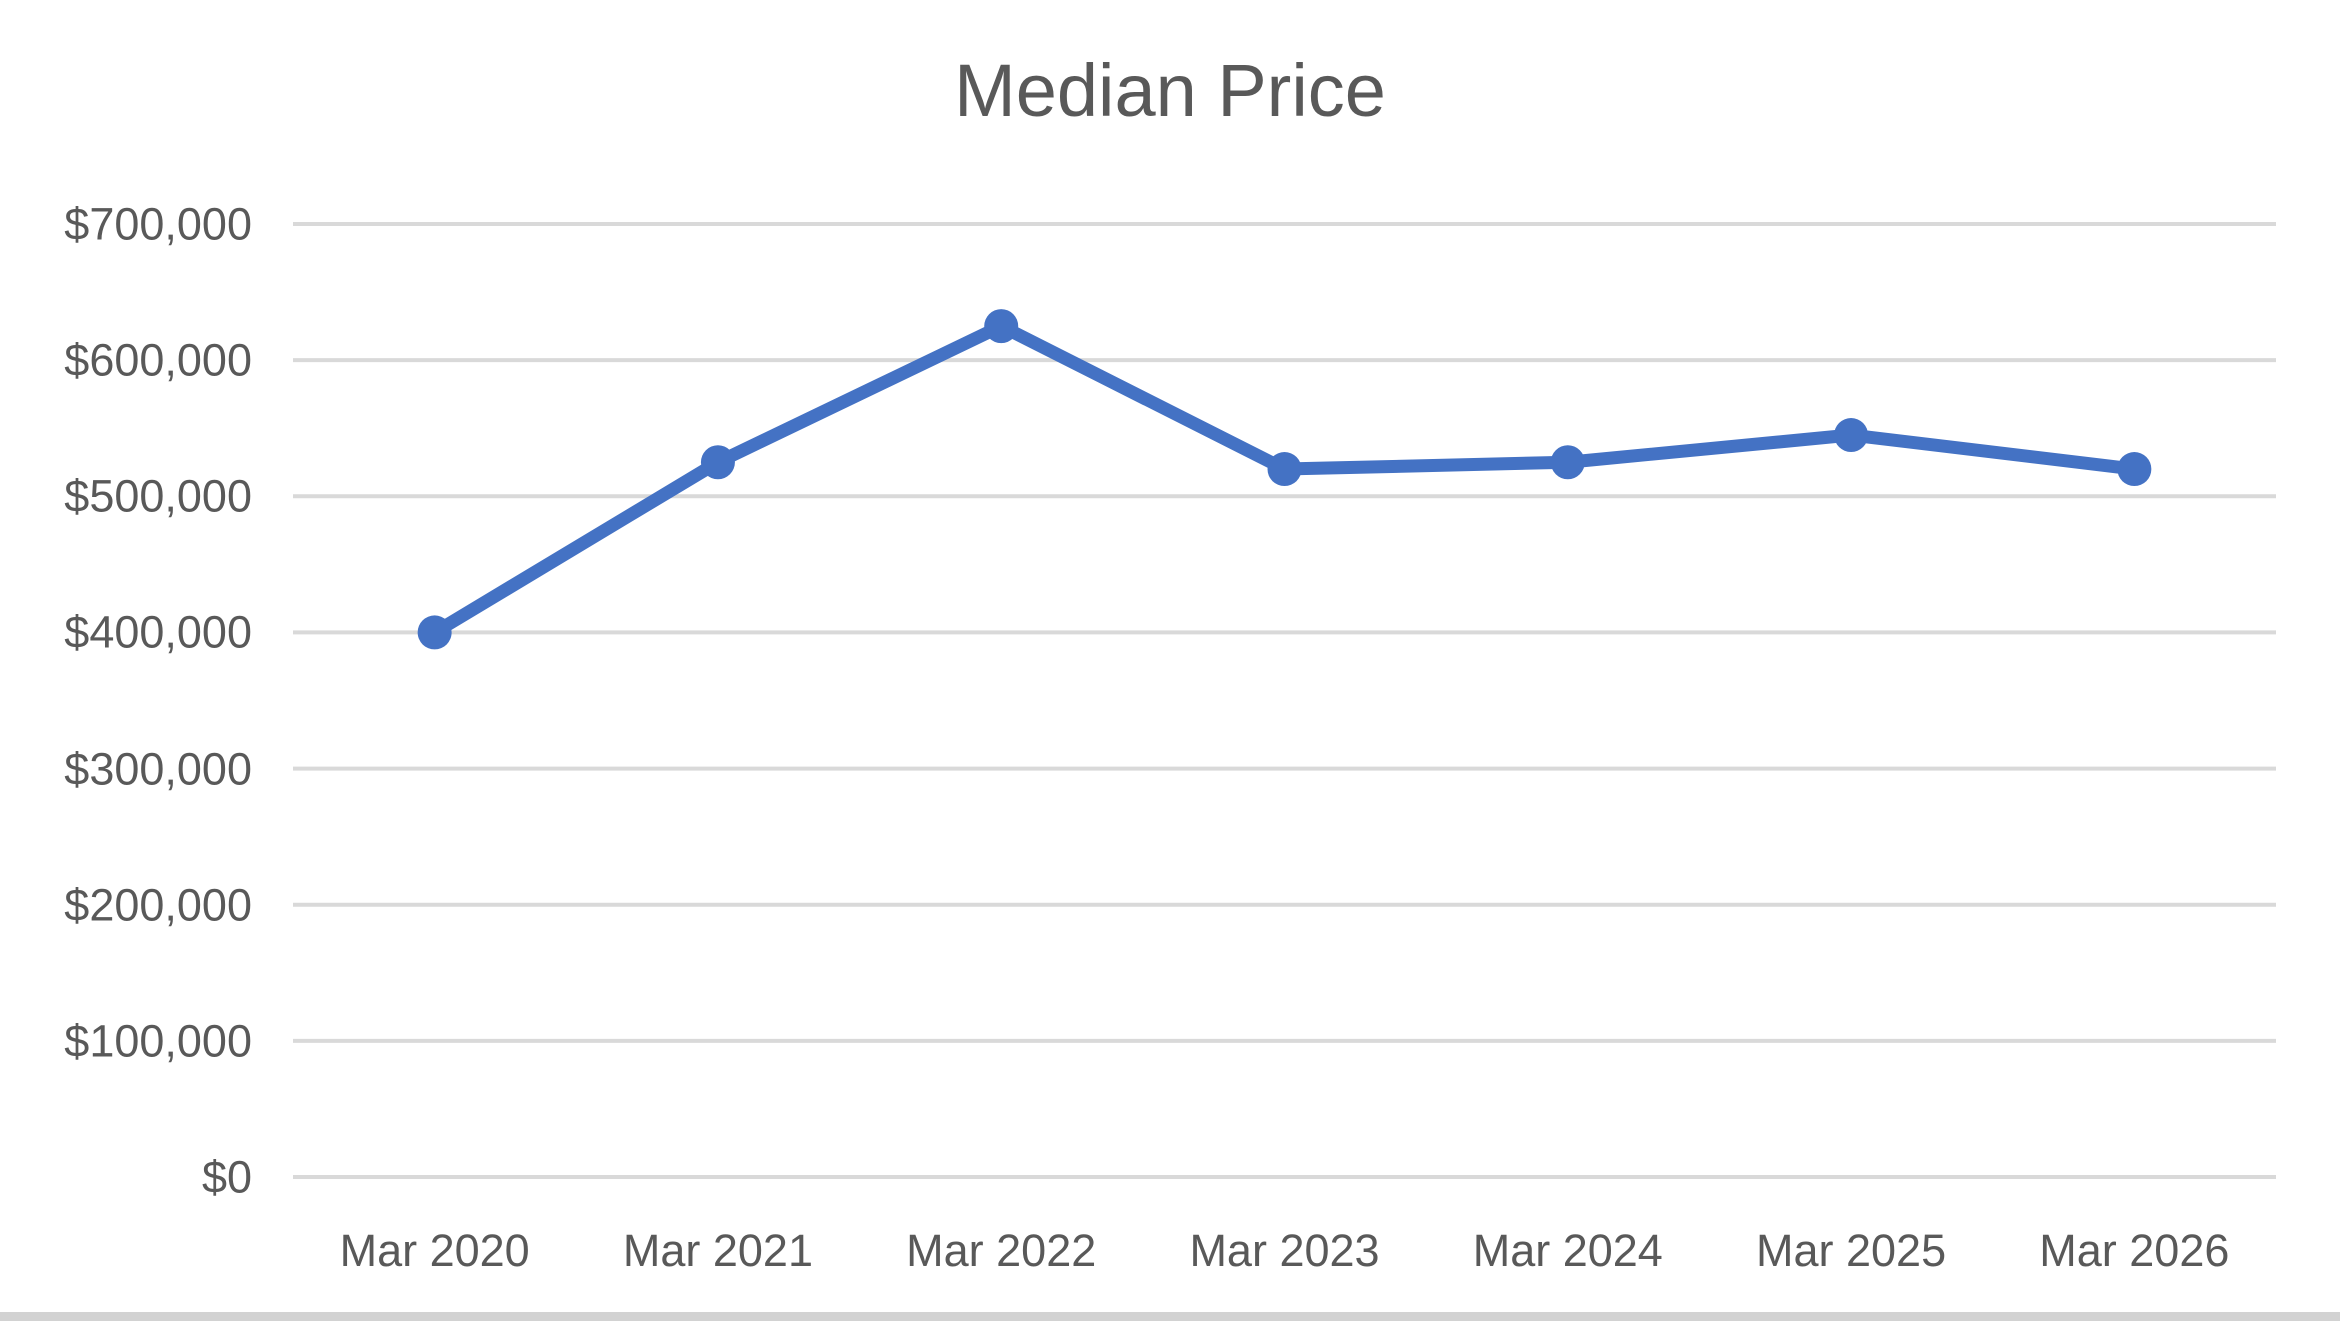 This screenshot has width=2340, height=1321. I want to click on y-axis-tick-label: $700,000, so click(158, 224).